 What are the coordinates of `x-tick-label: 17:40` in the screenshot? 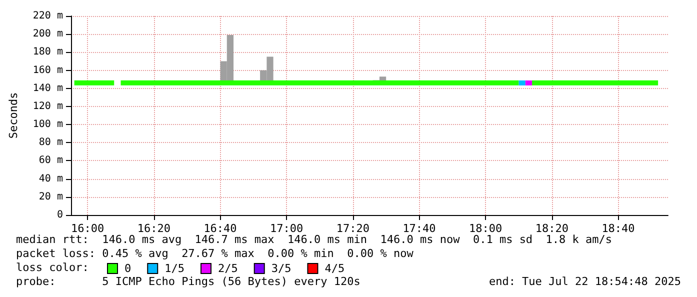 It's located at (419, 228).